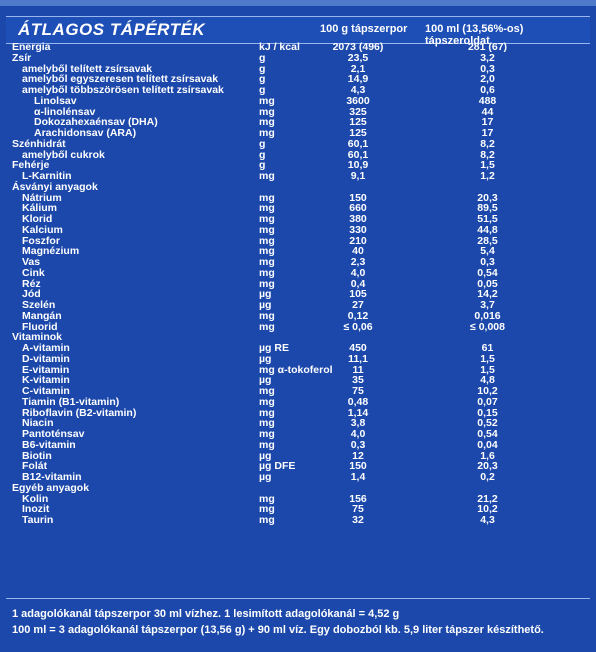 This screenshot has width=596, height=652. I want to click on nutrient-name: B12-vitamin, so click(52, 477).